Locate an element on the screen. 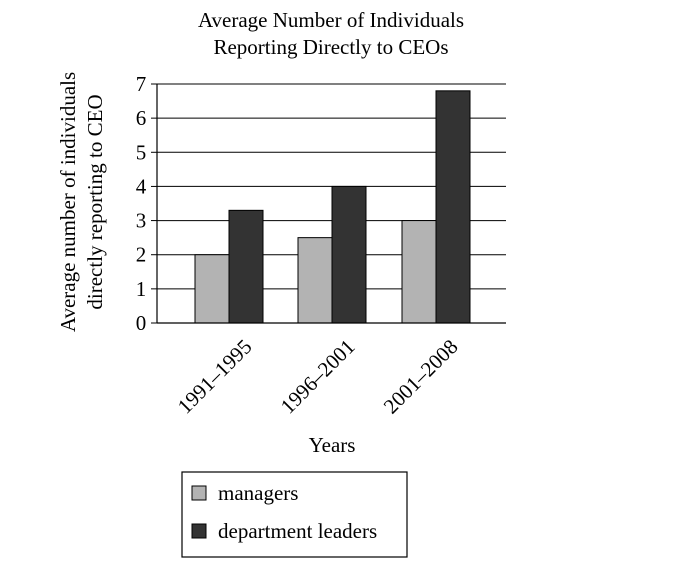 The height and width of the screenshot is (565, 674). y-tick-label: 6 is located at coordinates (141, 118).